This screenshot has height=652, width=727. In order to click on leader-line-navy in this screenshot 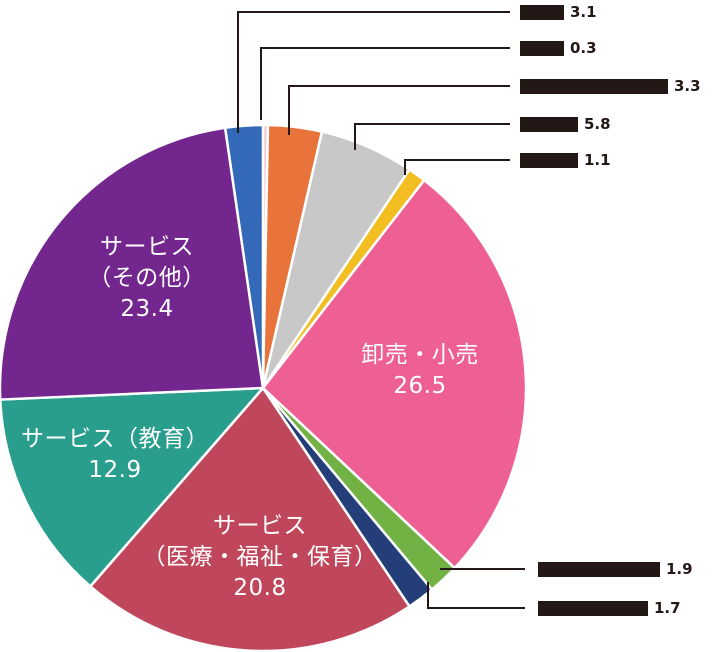, I will do `click(476, 595)`.